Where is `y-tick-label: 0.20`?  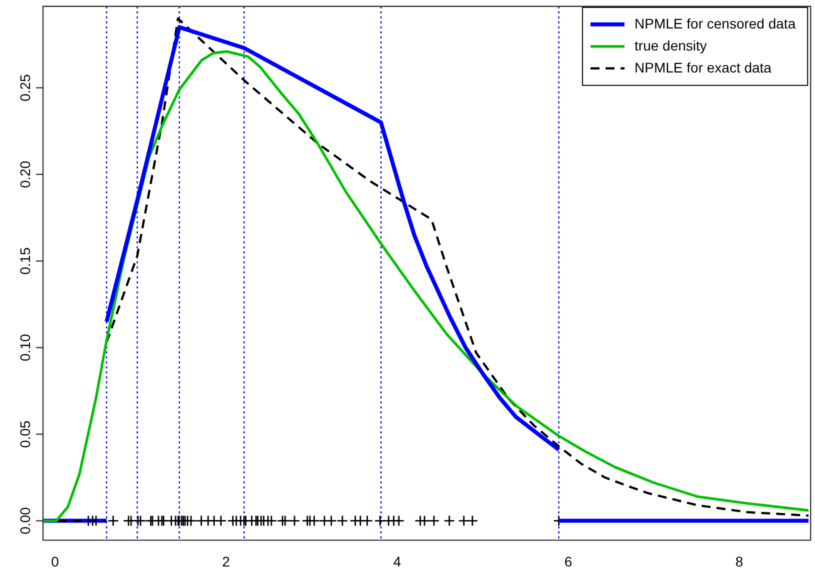
y-tick-label: 0.20 is located at coordinates (24, 174).